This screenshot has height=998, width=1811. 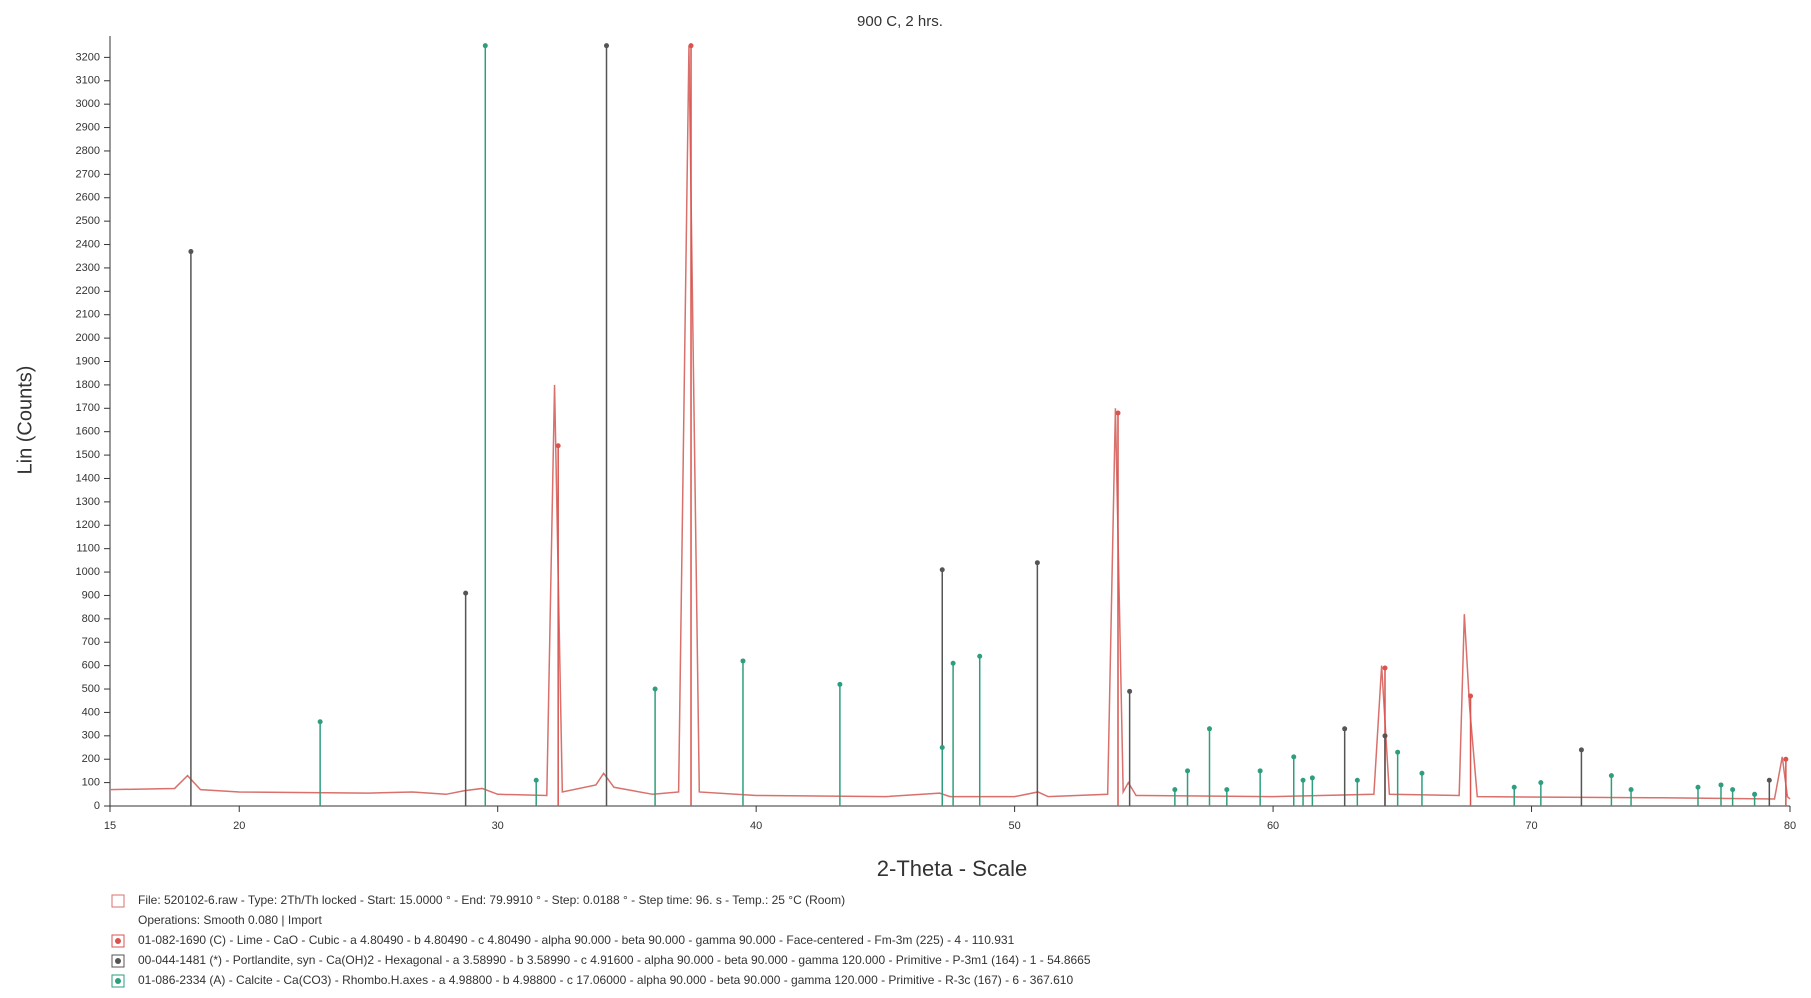 What do you see at coordinates (88, 455) in the screenshot?
I see `y-tick-label: 1500` at bounding box center [88, 455].